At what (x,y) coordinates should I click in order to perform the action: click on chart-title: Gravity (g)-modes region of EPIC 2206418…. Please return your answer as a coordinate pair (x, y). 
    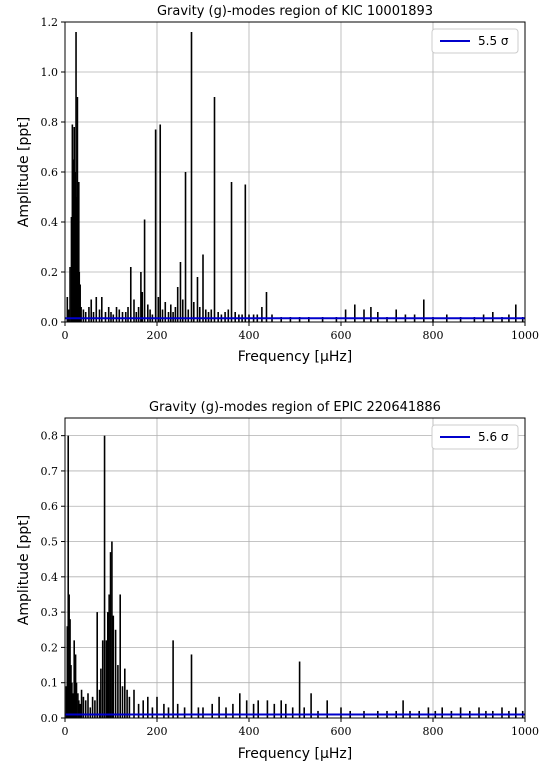
    Looking at the image, I should click on (295, 407).